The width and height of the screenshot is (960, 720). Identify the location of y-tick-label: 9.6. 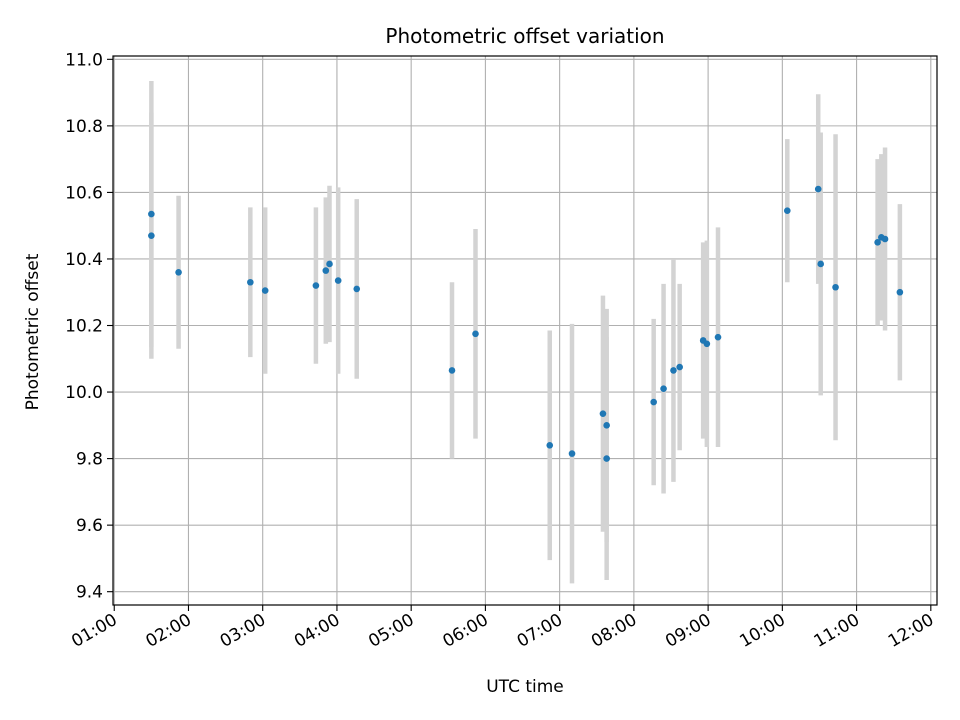
(89, 526).